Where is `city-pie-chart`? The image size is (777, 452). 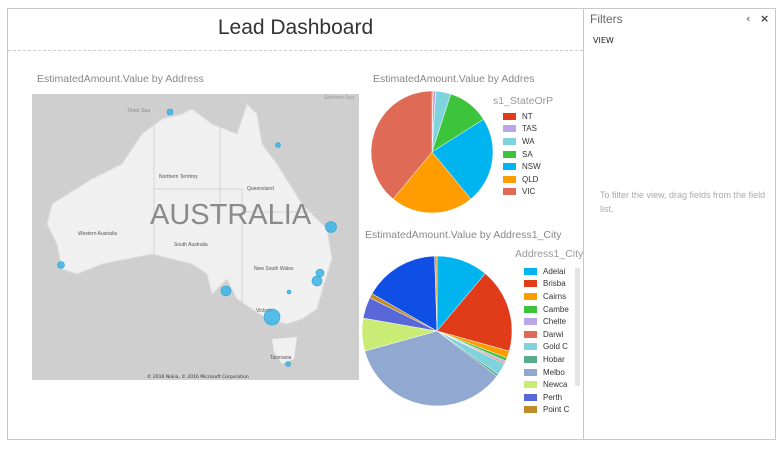 city-pie-chart is located at coordinates (437, 331).